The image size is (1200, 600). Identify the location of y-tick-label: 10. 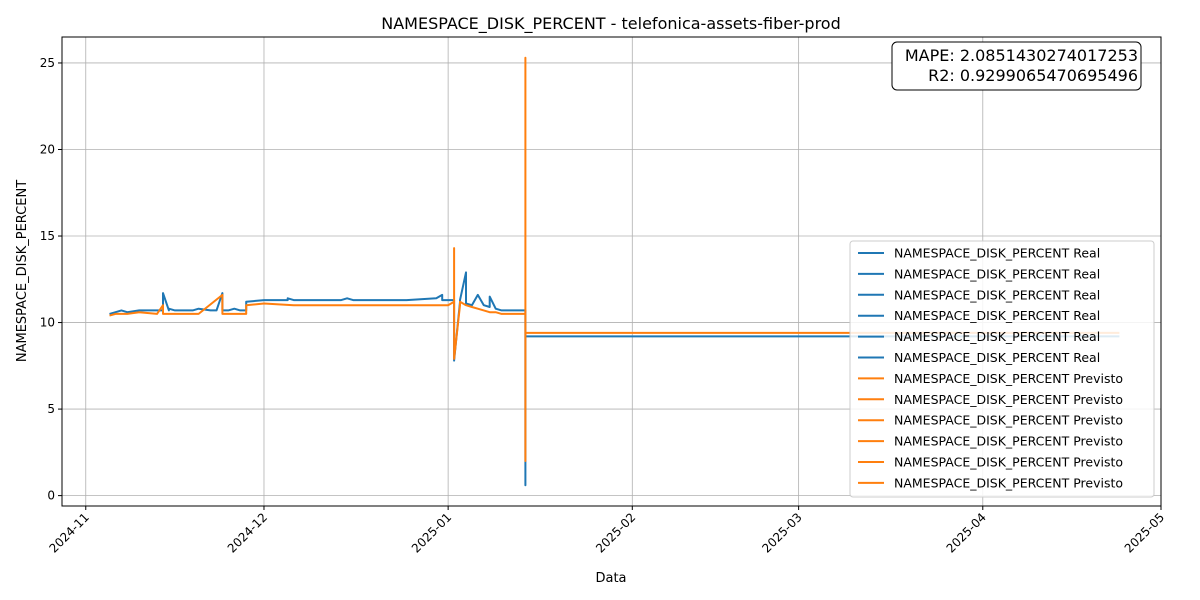
(47, 323).